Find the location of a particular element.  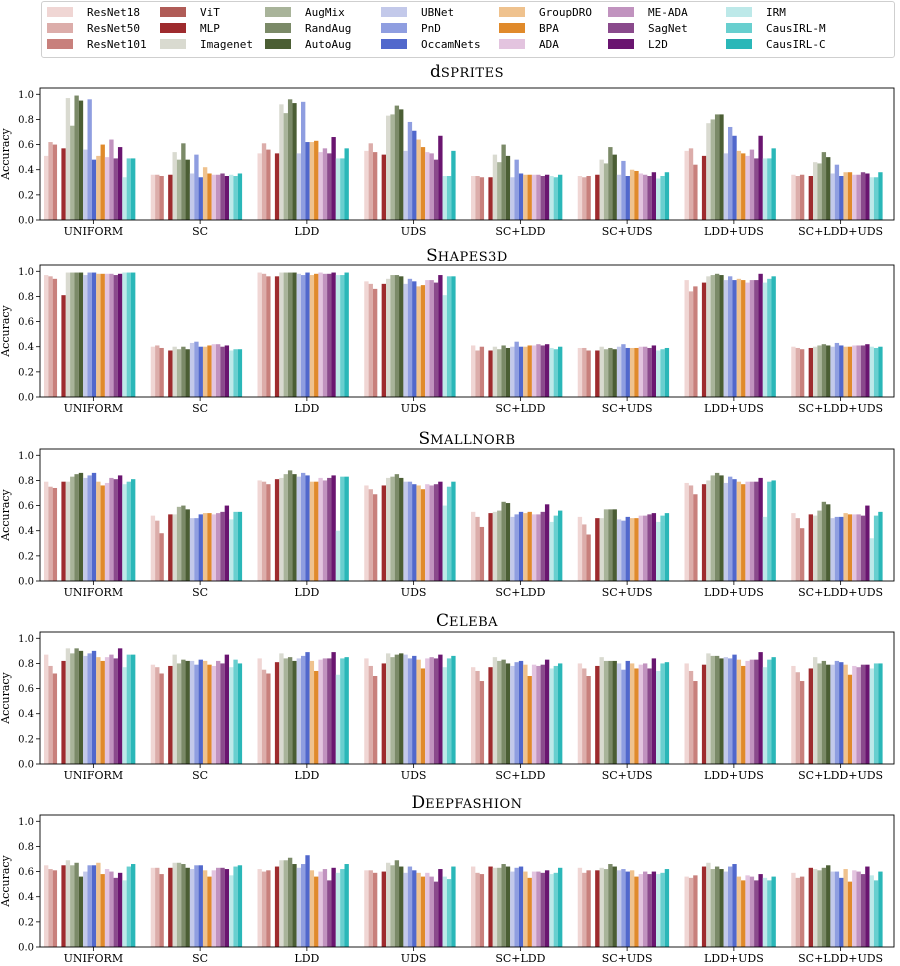

legend-item: IRM is located at coordinates (756, 12).